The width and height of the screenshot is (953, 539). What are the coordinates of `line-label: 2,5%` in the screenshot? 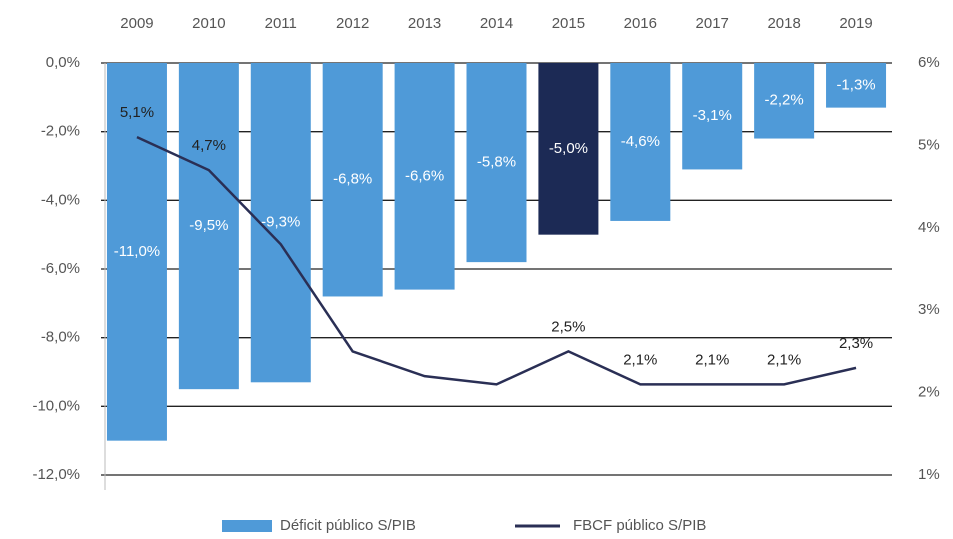 It's located at (568, 326).